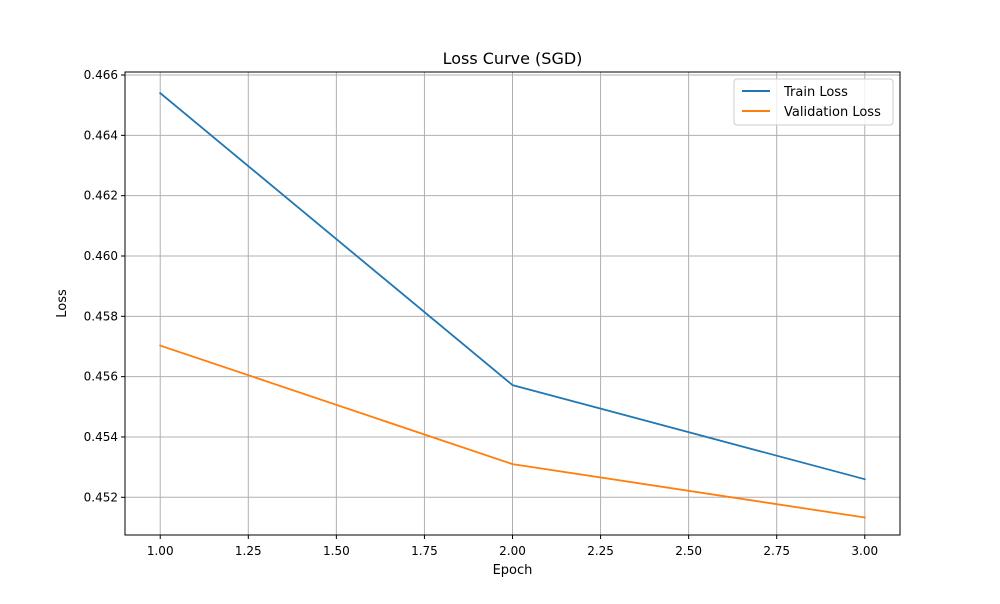 The image size is (1000, 604). I want to click on legend-box, so click(813, 102).